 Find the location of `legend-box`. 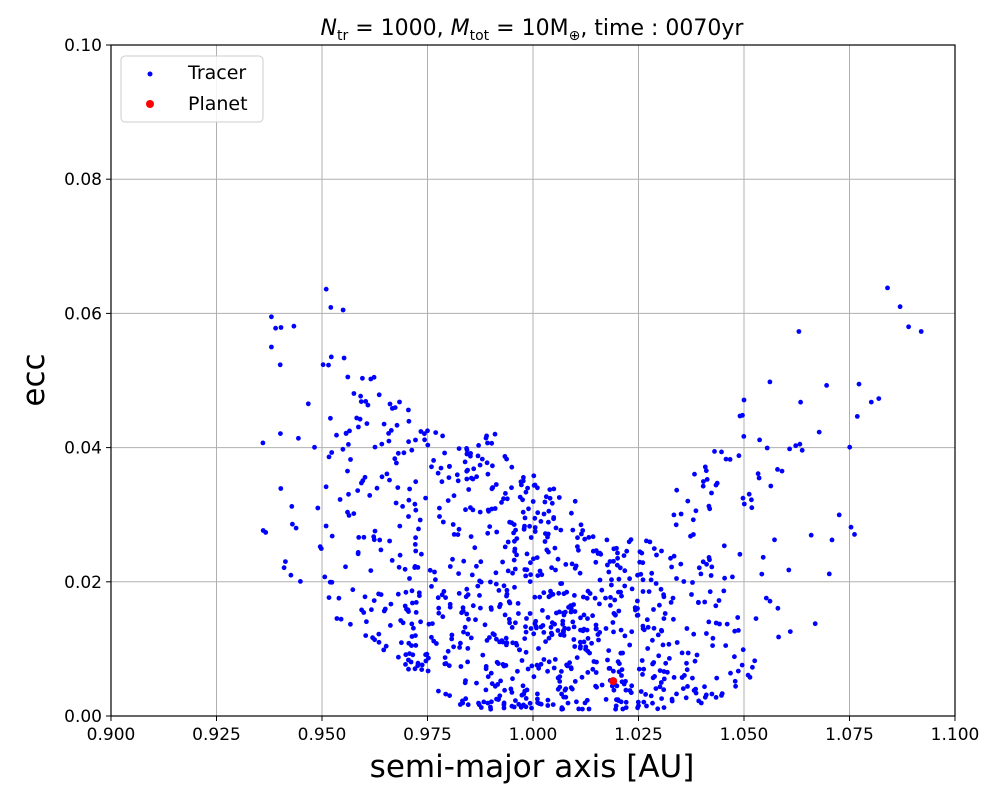

legend-box is located at coordinates (192, 89).